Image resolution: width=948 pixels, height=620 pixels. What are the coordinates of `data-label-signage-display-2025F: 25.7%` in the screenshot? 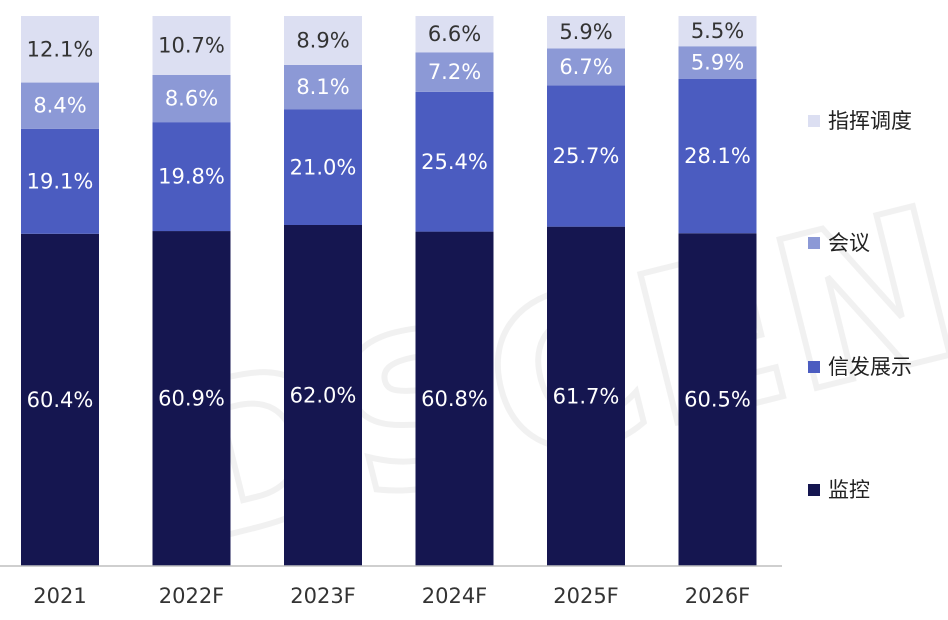 It's located at (586, 156).